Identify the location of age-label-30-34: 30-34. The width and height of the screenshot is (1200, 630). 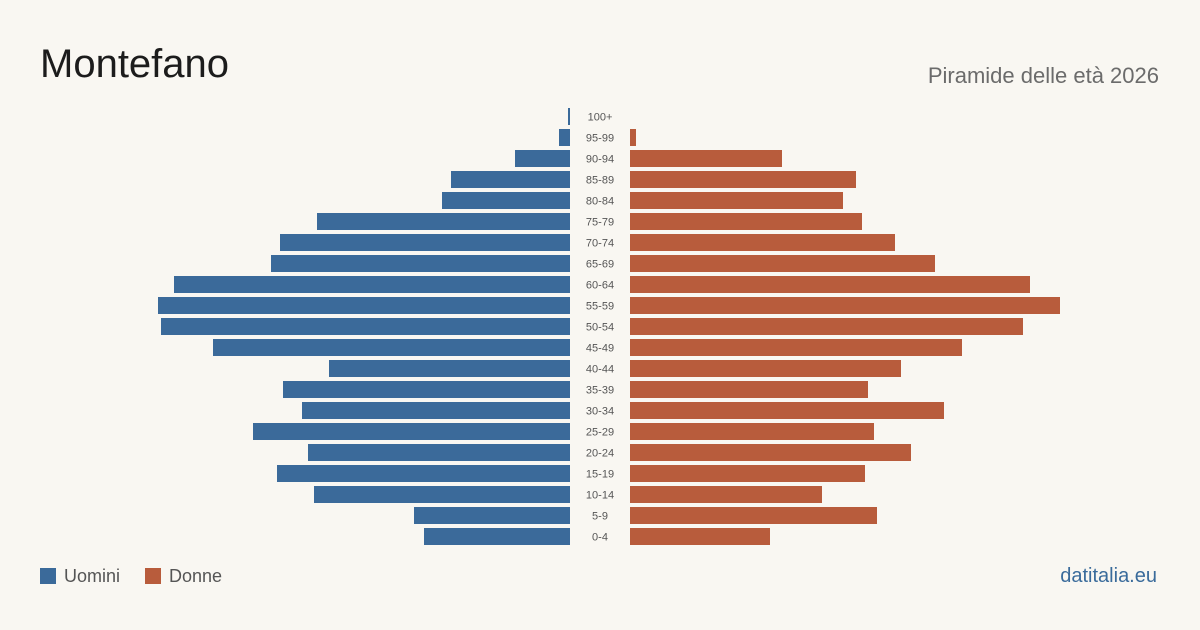
(600, 412).